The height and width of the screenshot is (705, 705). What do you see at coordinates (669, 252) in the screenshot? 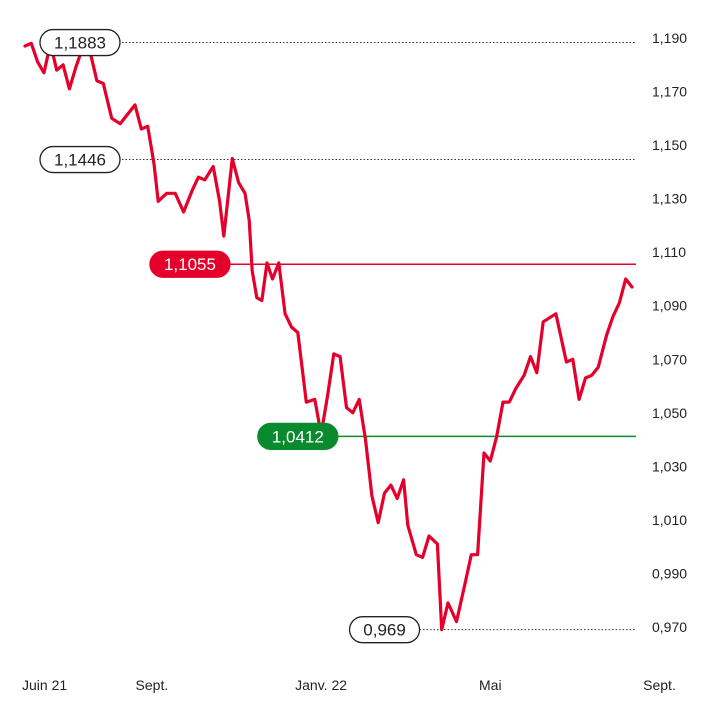
I see `y-tick-label: 1,110` at bounding box center [669, 252].